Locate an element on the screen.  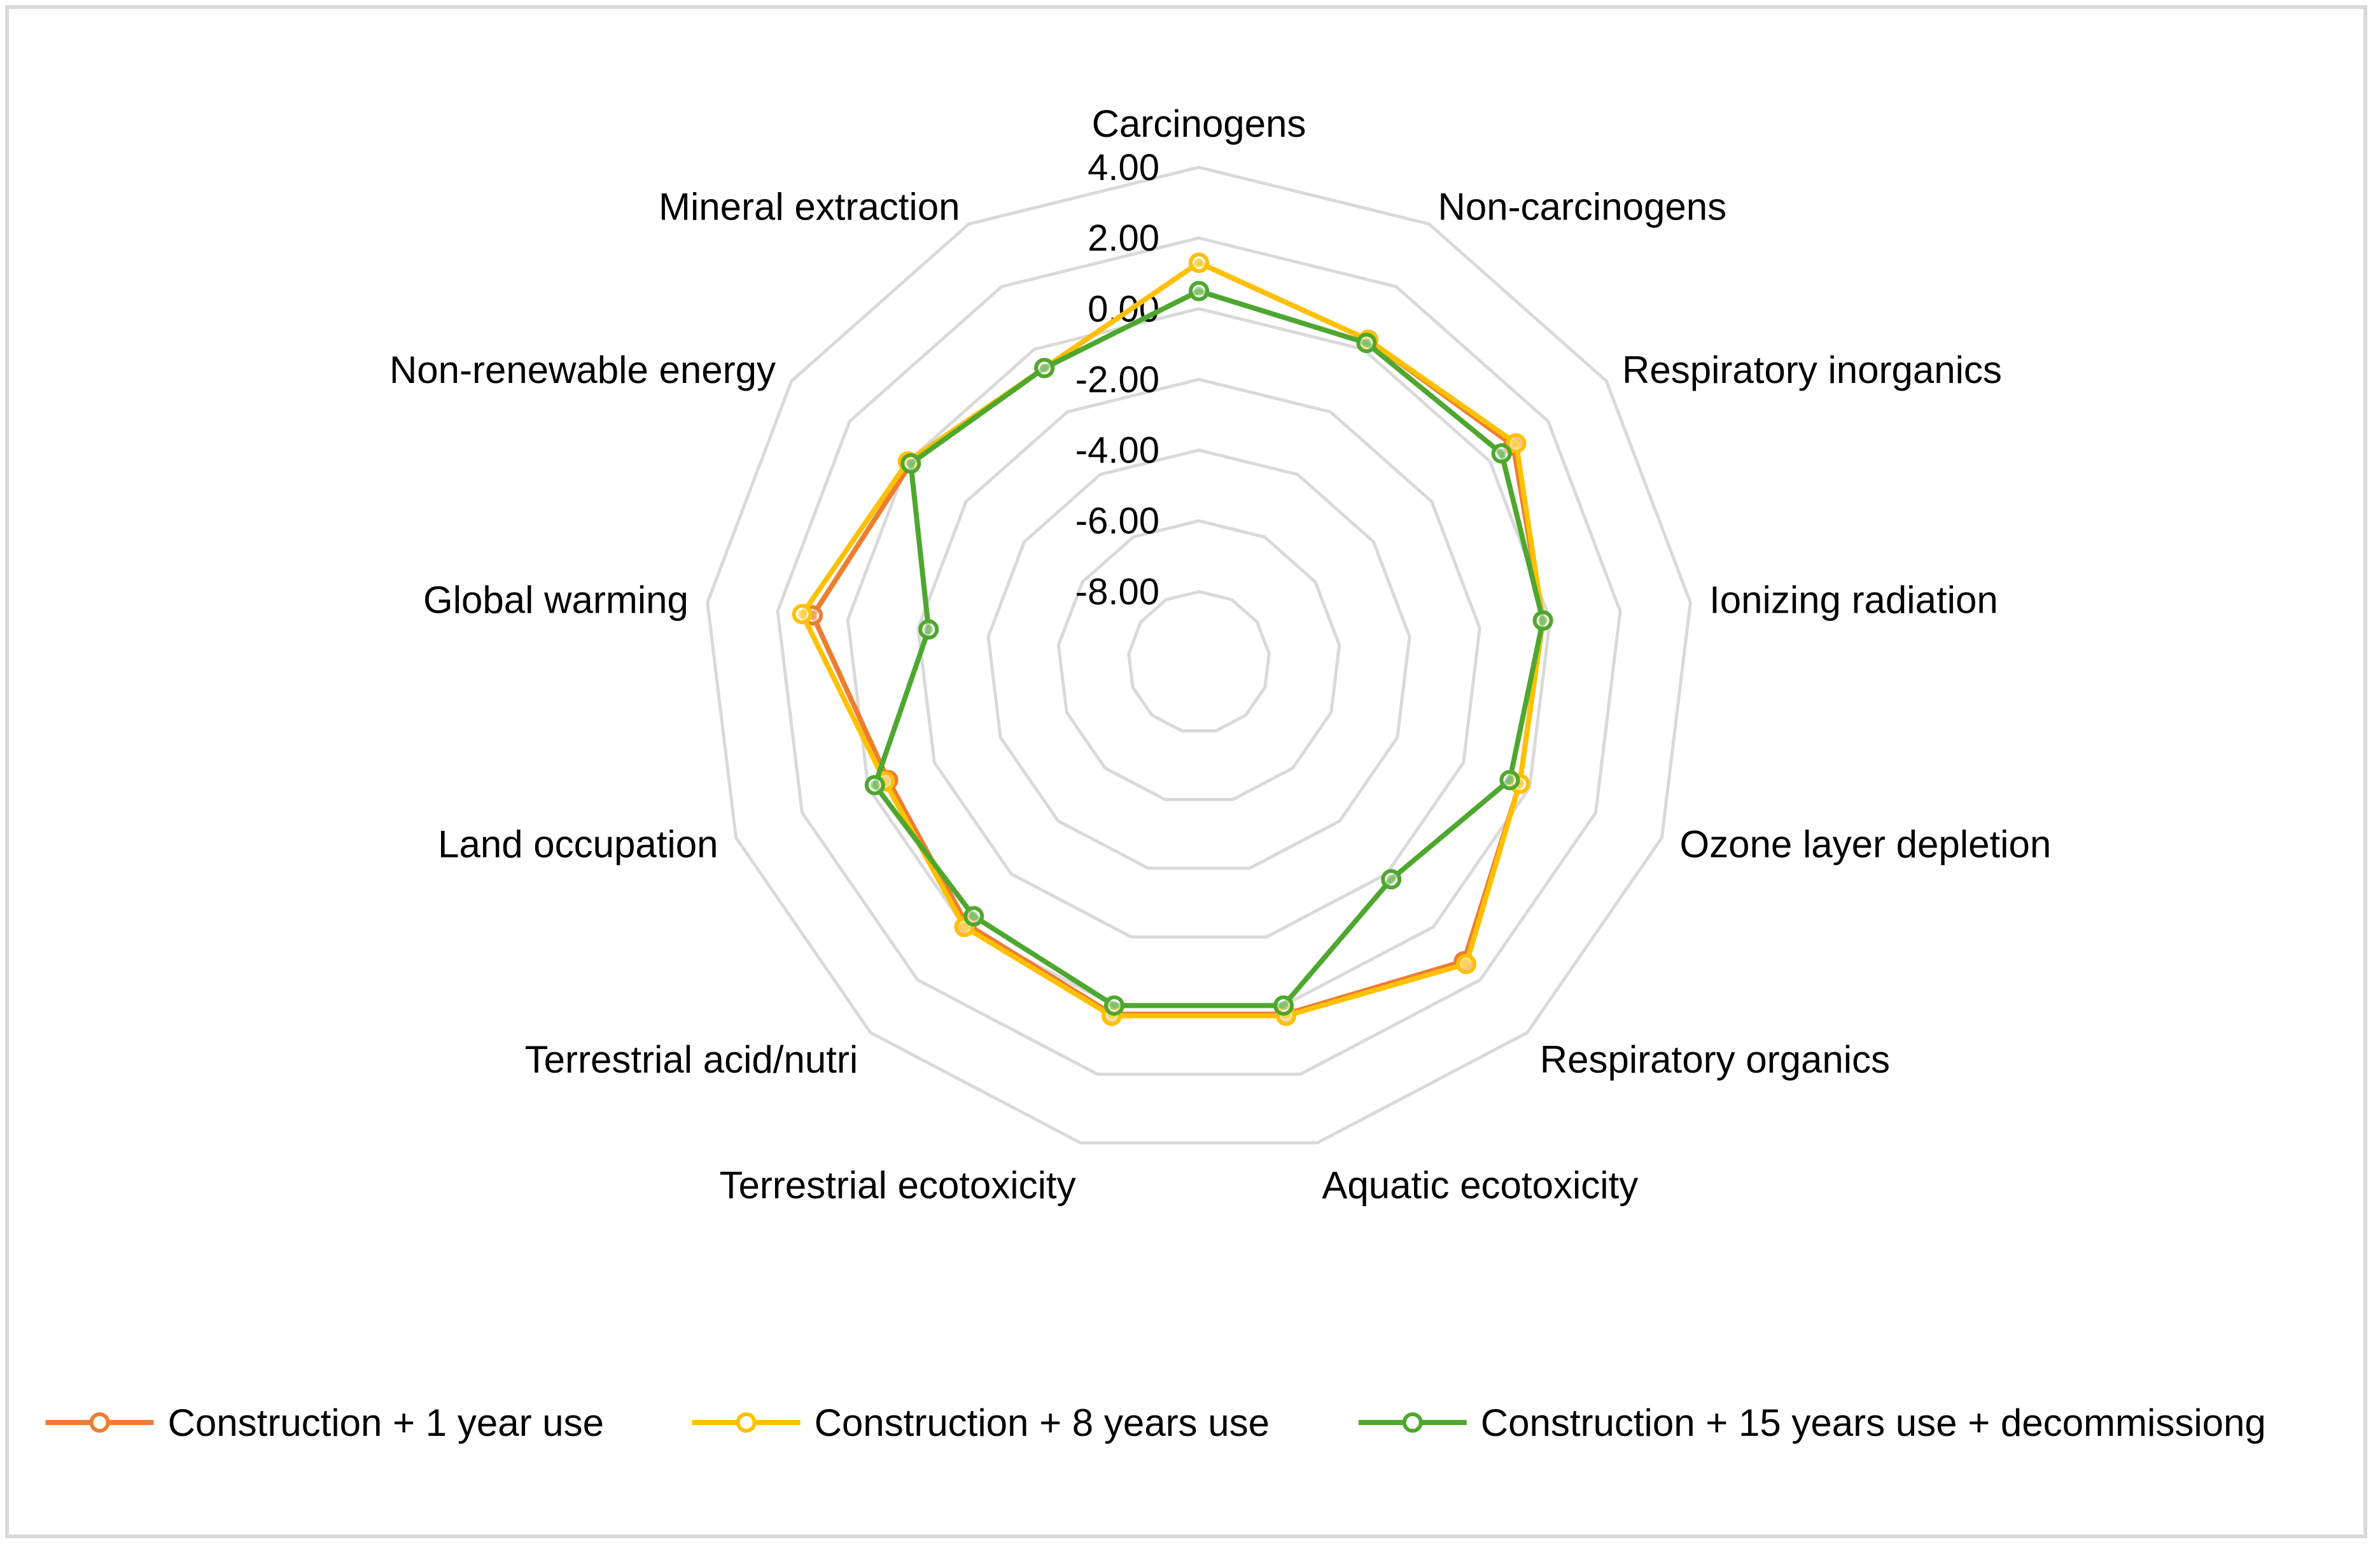
category-label: Mineral extraction is located at coordinates (809, 207).